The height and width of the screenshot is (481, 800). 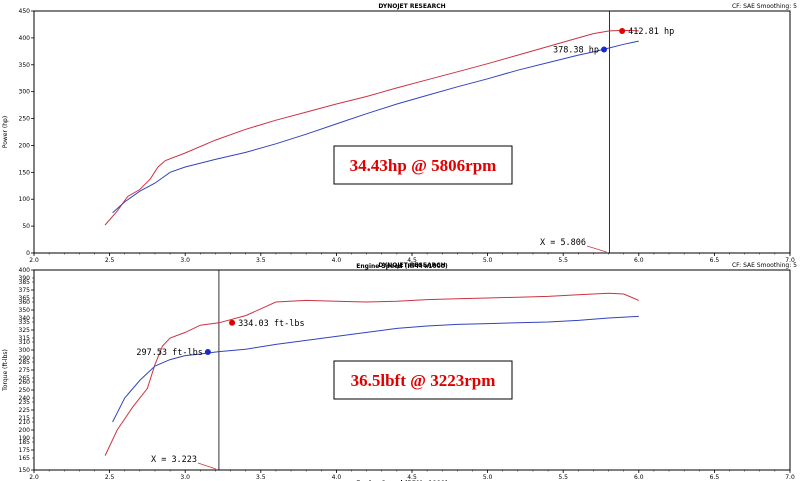 I want to click on y-minor-tick-label: 190, so click(x=25, y=438).